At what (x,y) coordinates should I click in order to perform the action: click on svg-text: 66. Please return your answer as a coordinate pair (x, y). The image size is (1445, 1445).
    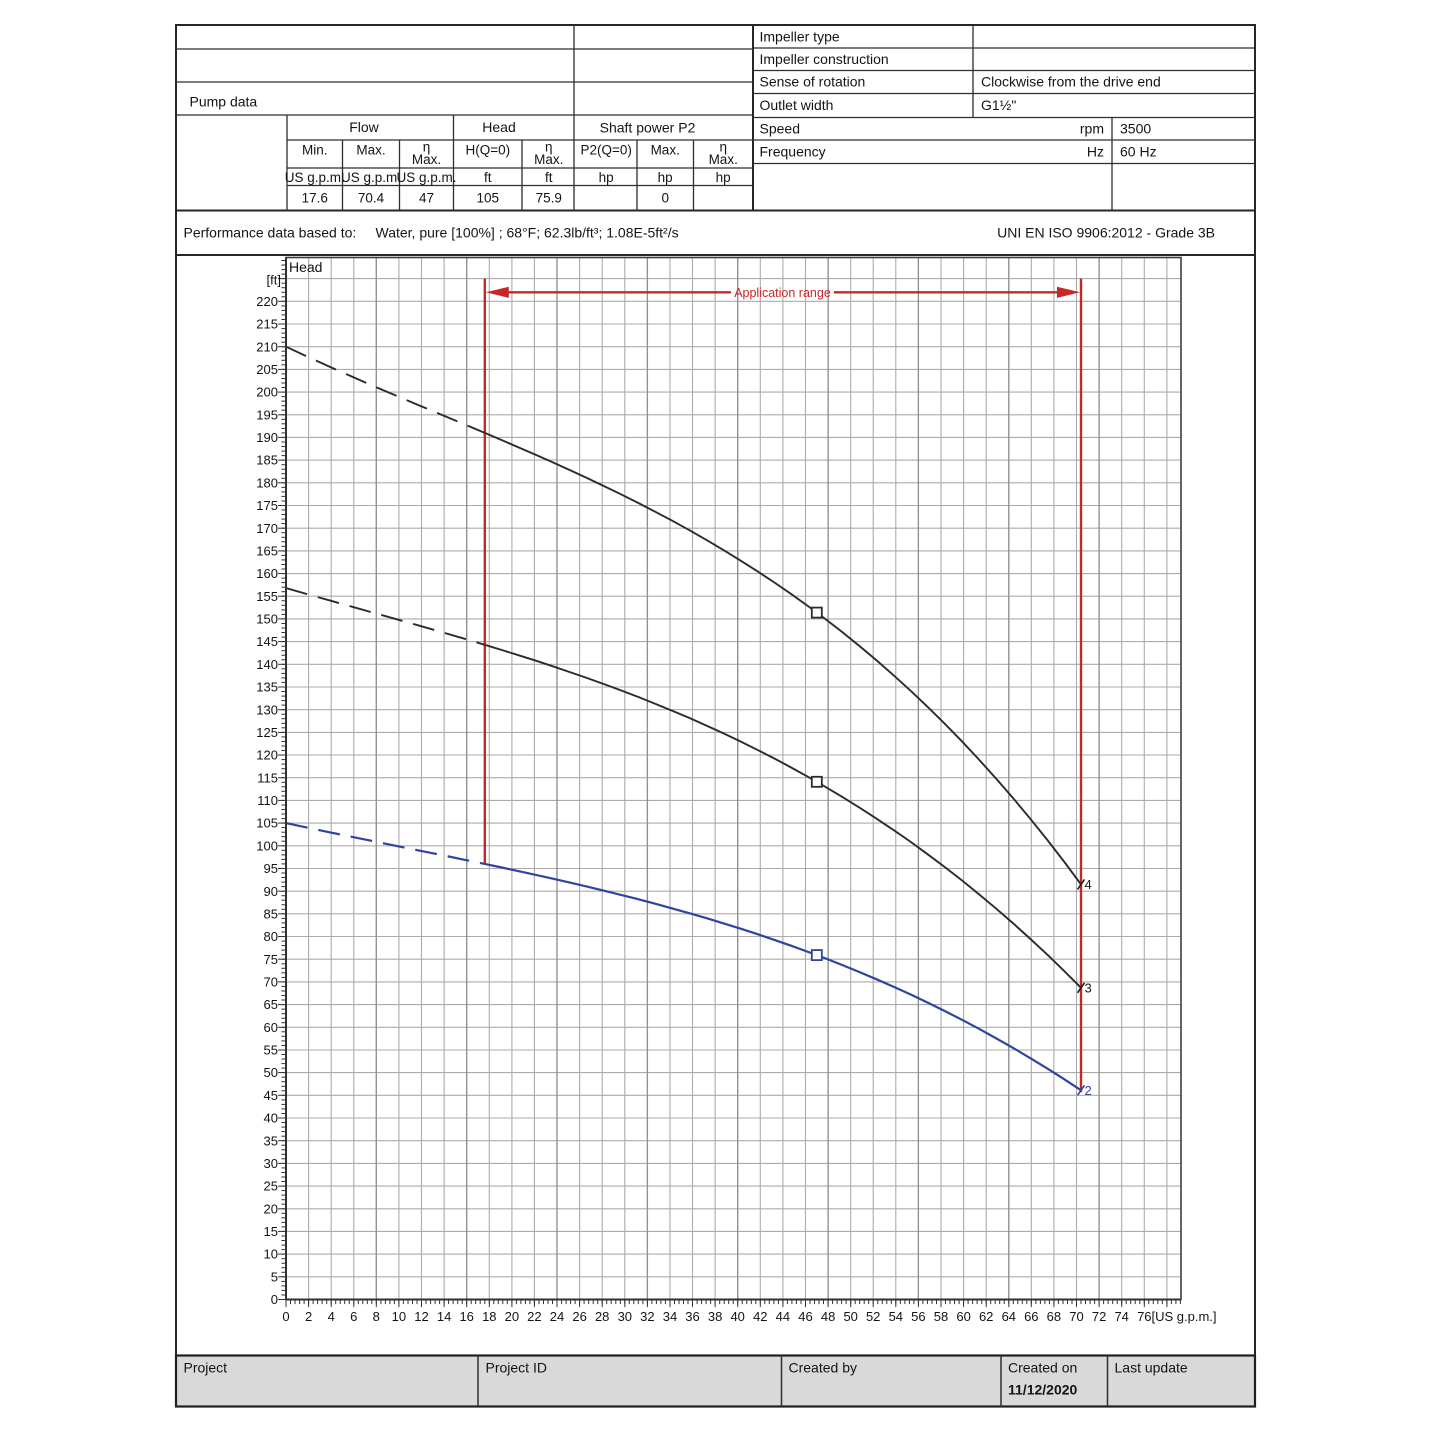
    Looking at the image, I should click on (1031, 1316).